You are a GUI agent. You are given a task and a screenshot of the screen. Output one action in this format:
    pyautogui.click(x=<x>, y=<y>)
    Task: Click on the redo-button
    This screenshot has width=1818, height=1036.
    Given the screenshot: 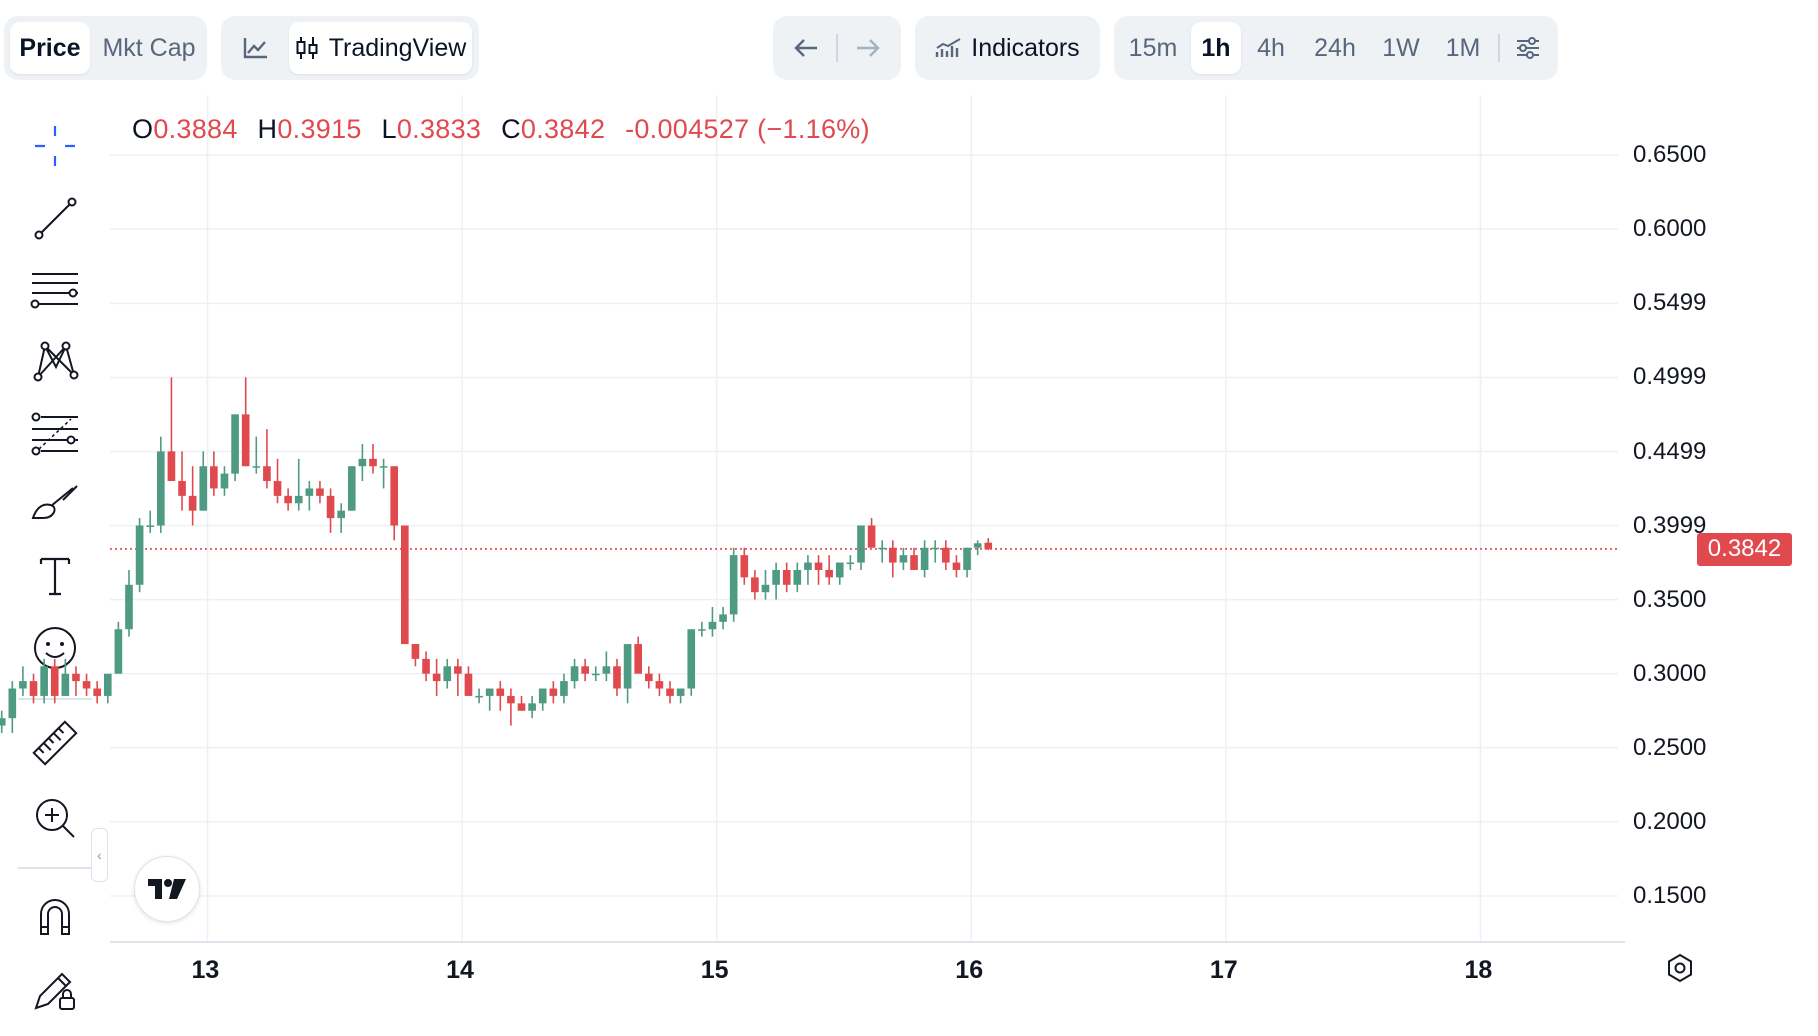 What is the action you would take?
    pyautogui.click(x=868, y=48)
    